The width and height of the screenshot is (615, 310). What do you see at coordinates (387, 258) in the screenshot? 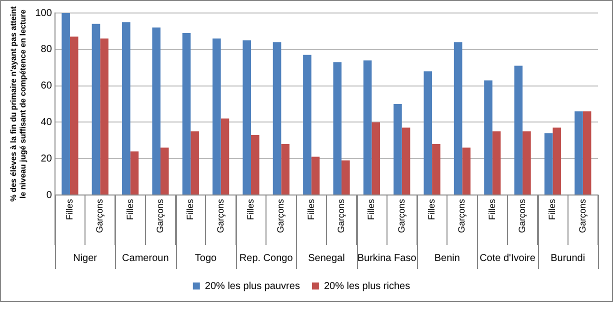
I see `text: Burkina Faso` at bounding box center [387, 258].